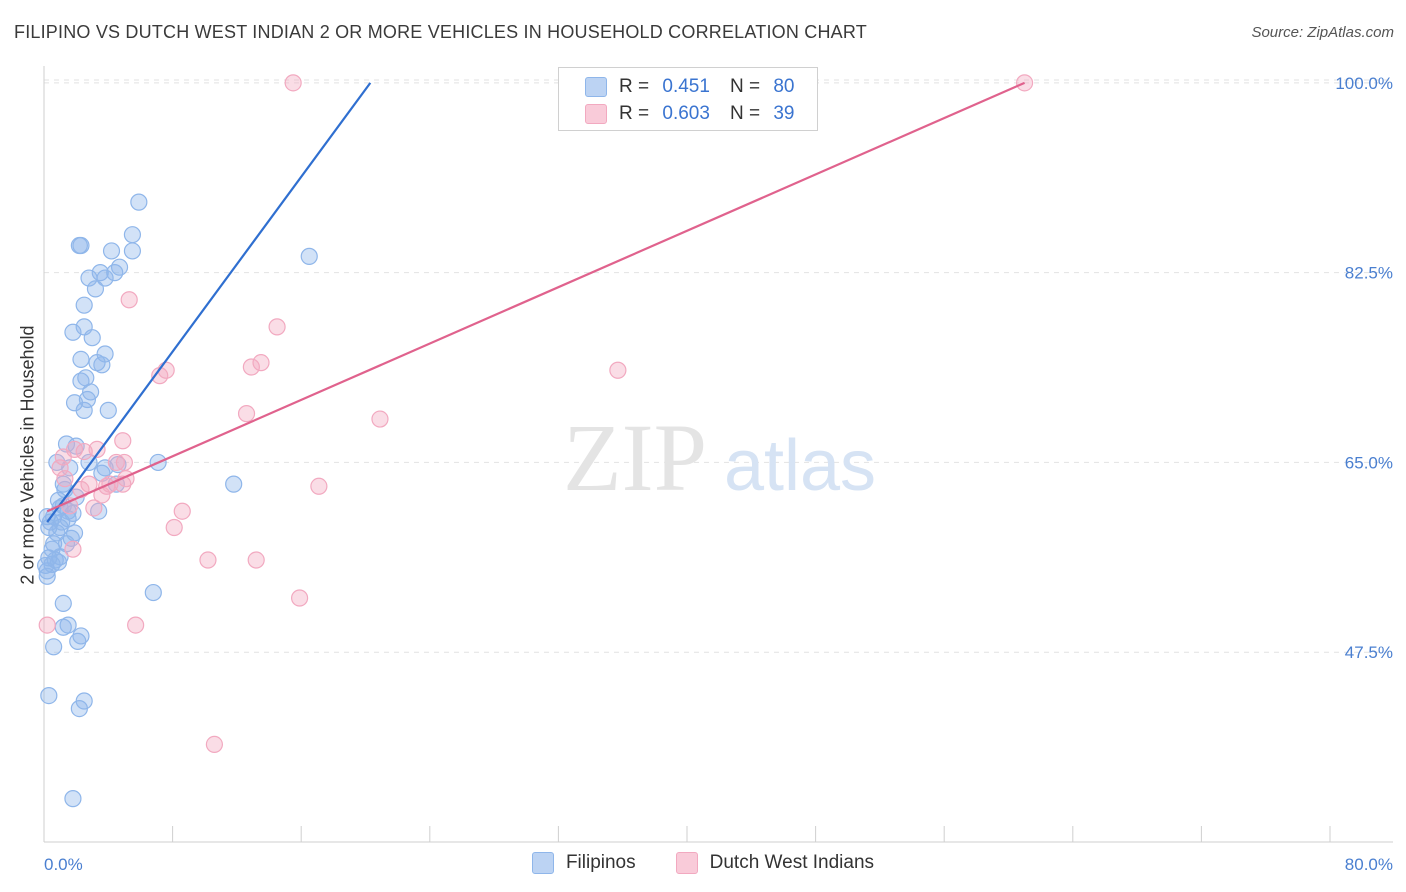 This screenshot has height=892, width=1406. Describe the element at coordinates (635, 457) in the screenshot. I see `watermark-zip: ZIP` at that location.